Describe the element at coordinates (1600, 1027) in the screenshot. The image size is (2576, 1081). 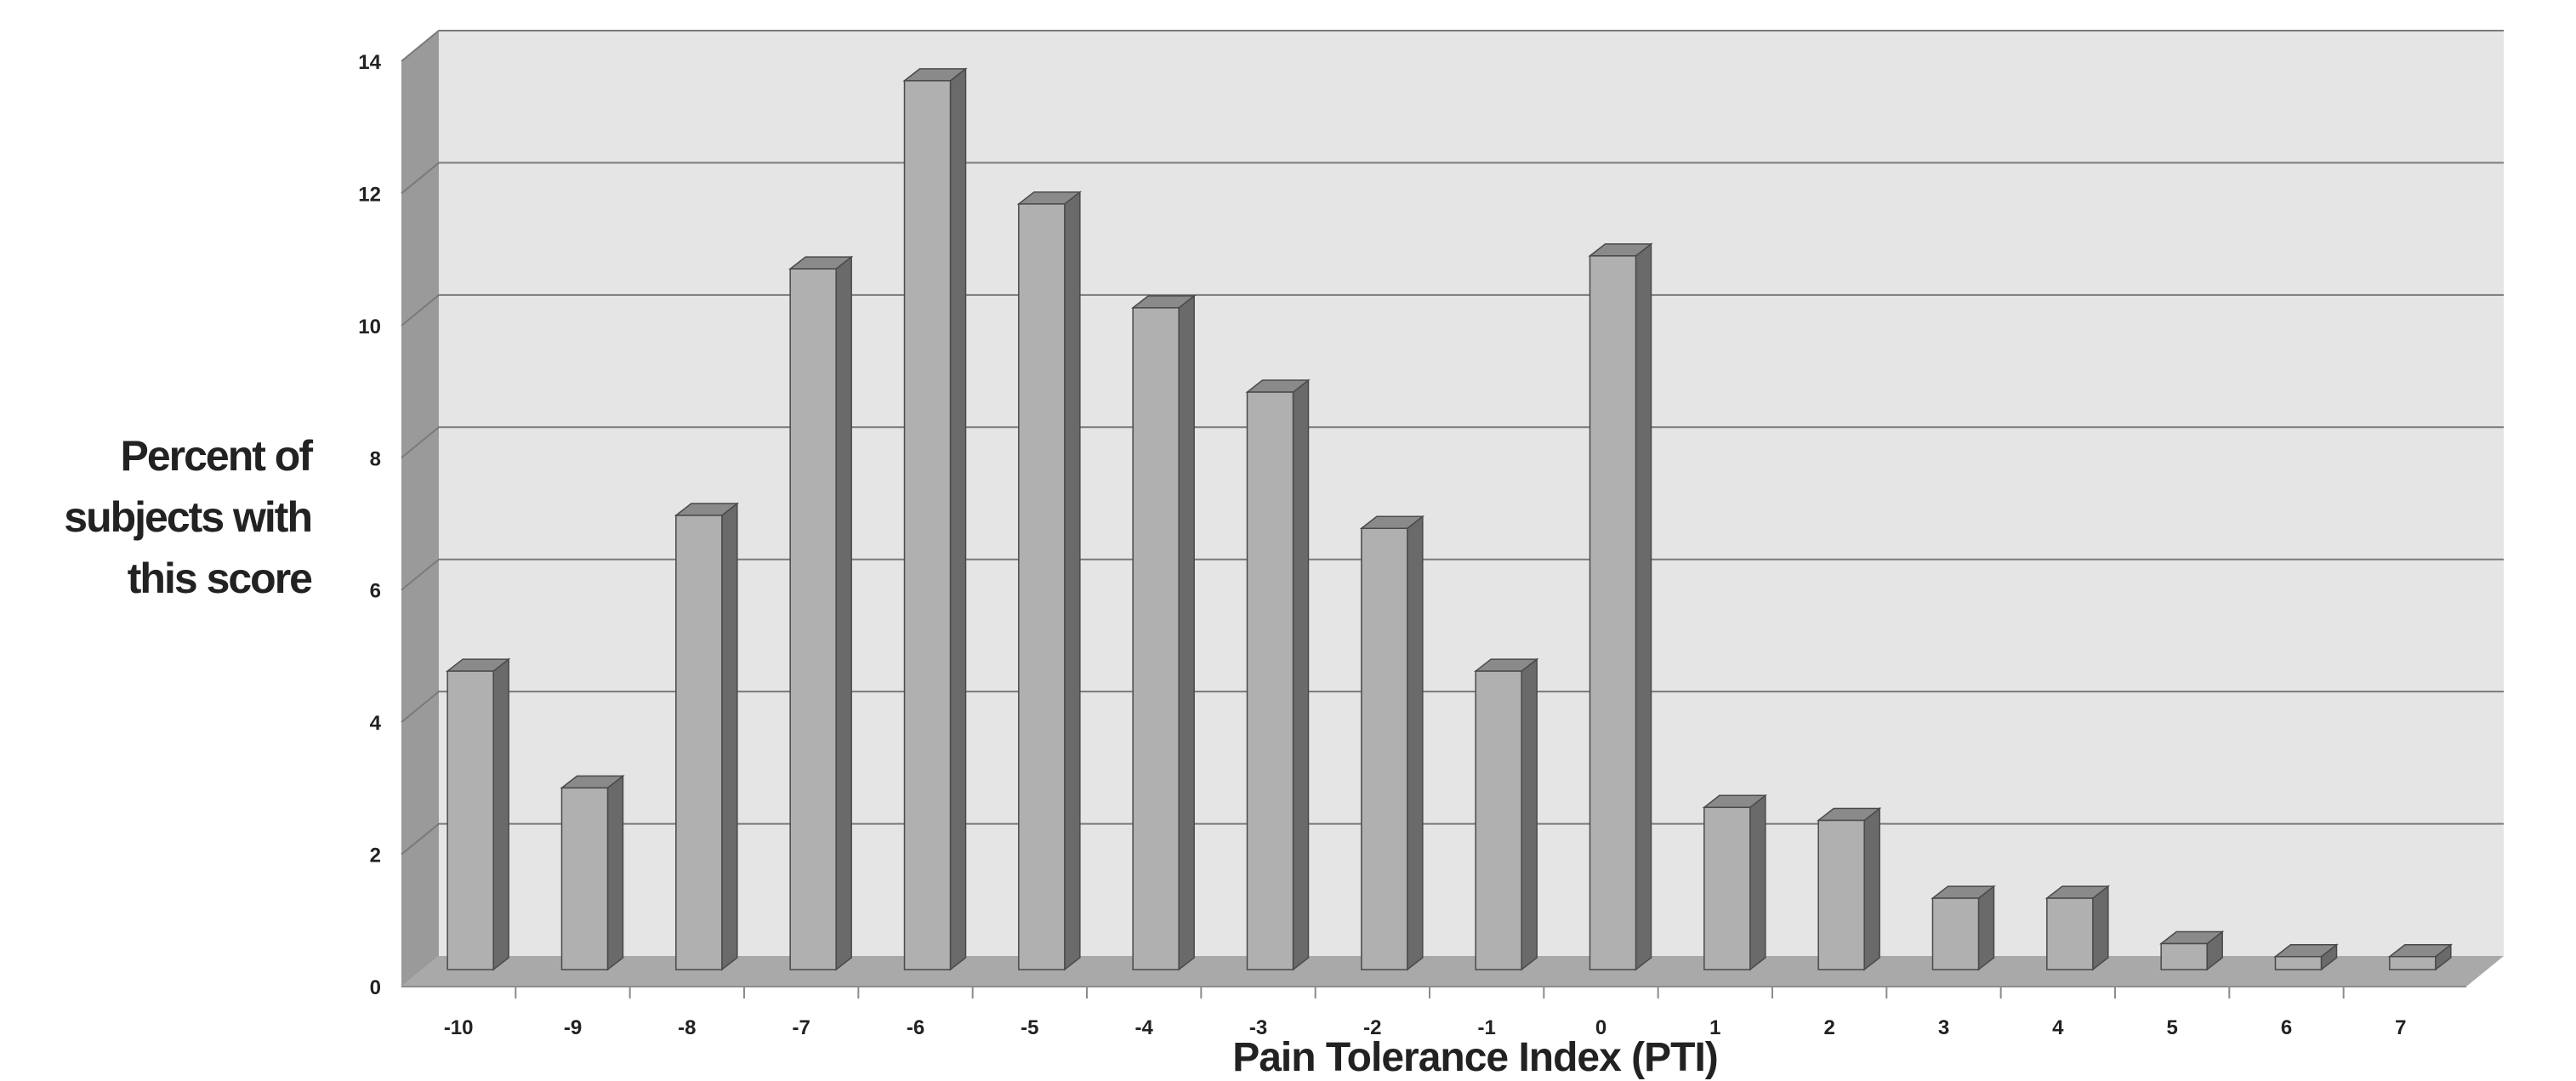
I see `x-tick-label: 0` at that location.